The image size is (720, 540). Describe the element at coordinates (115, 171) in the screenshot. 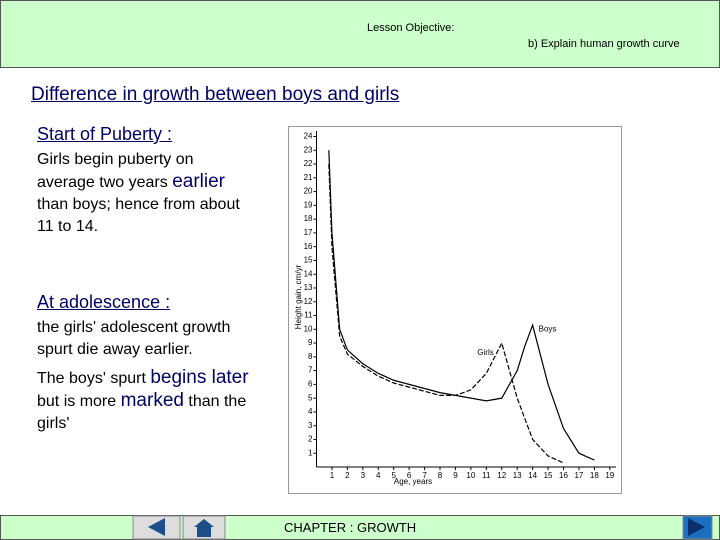

I see `text: Girls begin puberty on average two years` at that location.